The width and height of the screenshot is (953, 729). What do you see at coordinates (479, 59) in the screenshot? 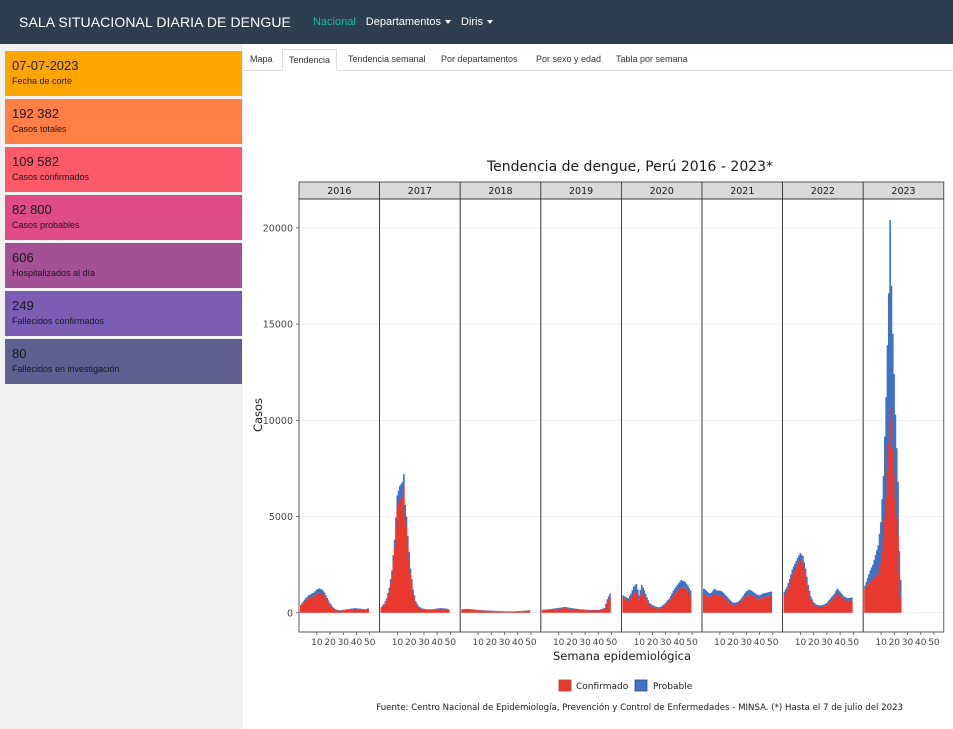
I see `tab-por-departamentos: Por departamentos` at bounding box center [479, 59].